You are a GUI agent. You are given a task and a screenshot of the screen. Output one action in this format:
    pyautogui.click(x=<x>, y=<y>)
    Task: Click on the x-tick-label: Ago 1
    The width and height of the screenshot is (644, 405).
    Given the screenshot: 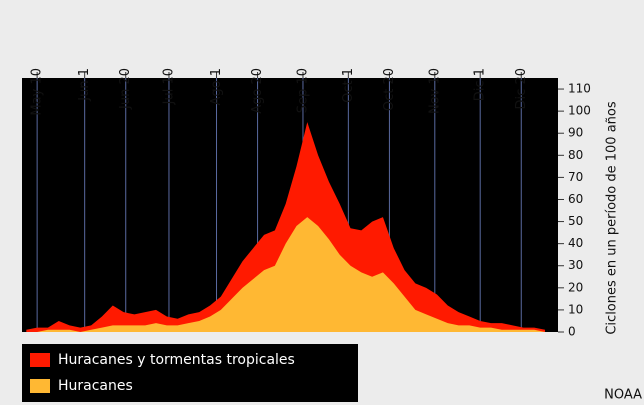 What is the action you would take?
    pyautogui.click(x=216, y=87)
    